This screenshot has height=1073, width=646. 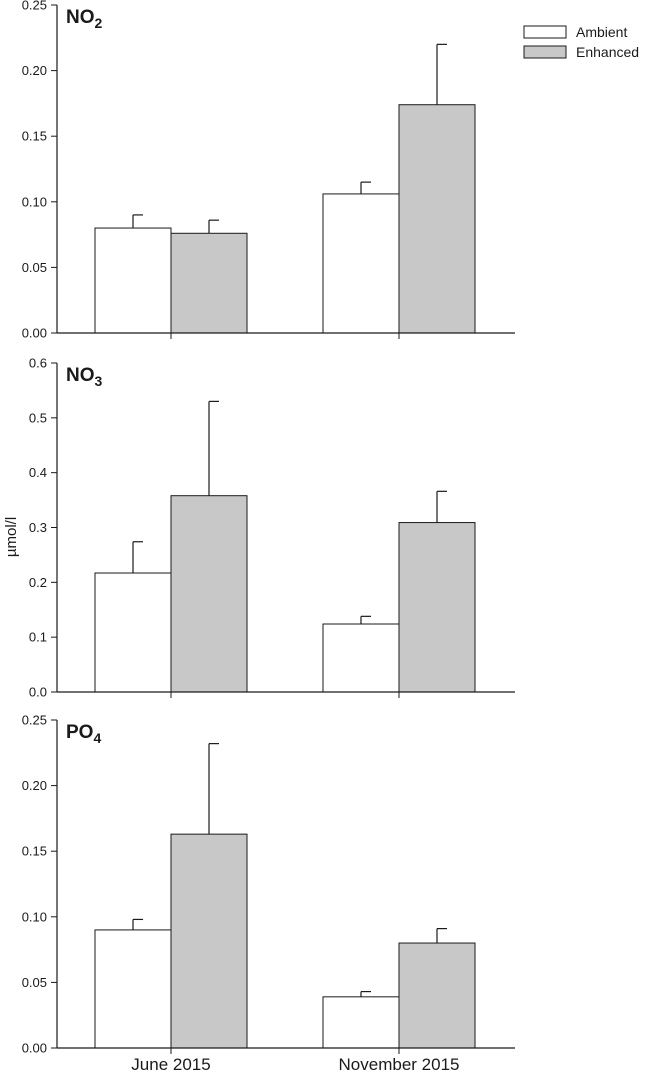 I want to click on y-tick-label: 0.6, so click(x=38, y=363).